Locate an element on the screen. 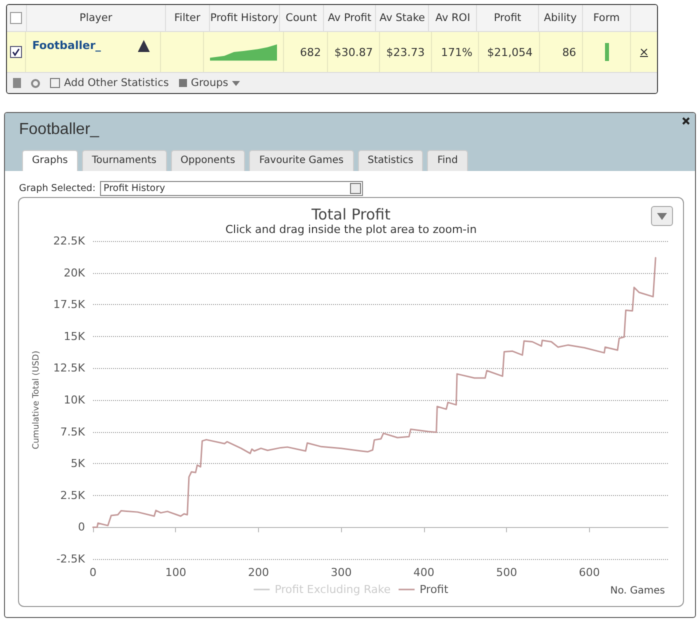  text: 682 is located at coordinates (310, 52).